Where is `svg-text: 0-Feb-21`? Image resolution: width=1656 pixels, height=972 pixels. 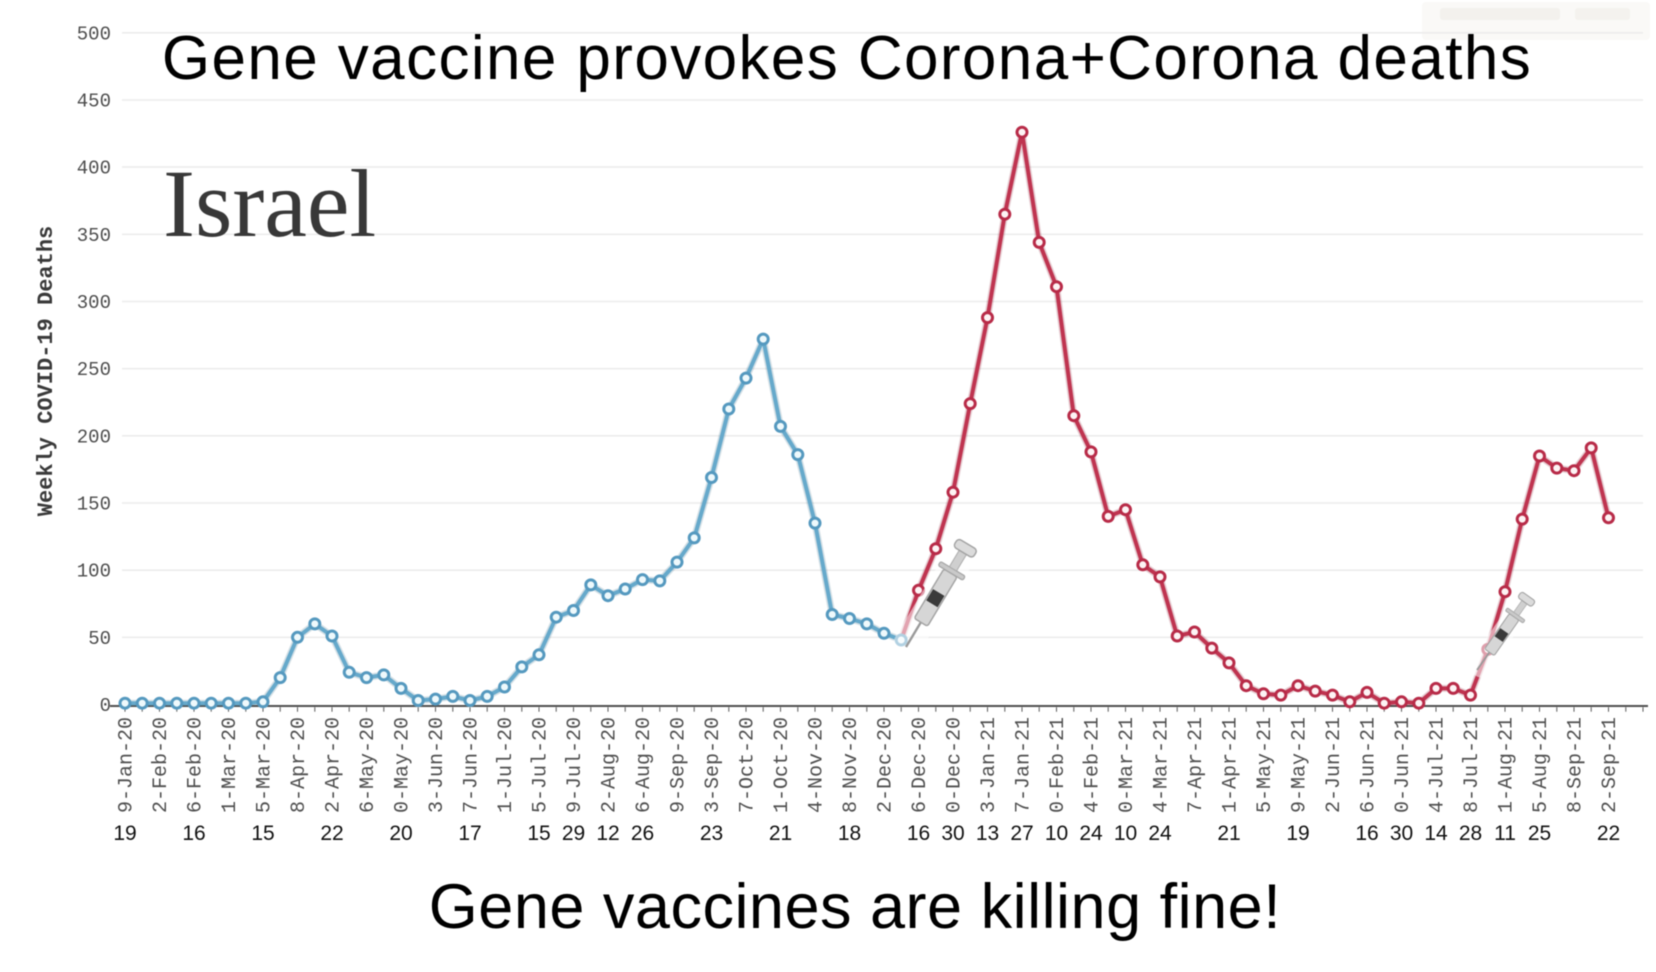
svg-text: 0-Feb-21 is located at coordinates (1058, 765).